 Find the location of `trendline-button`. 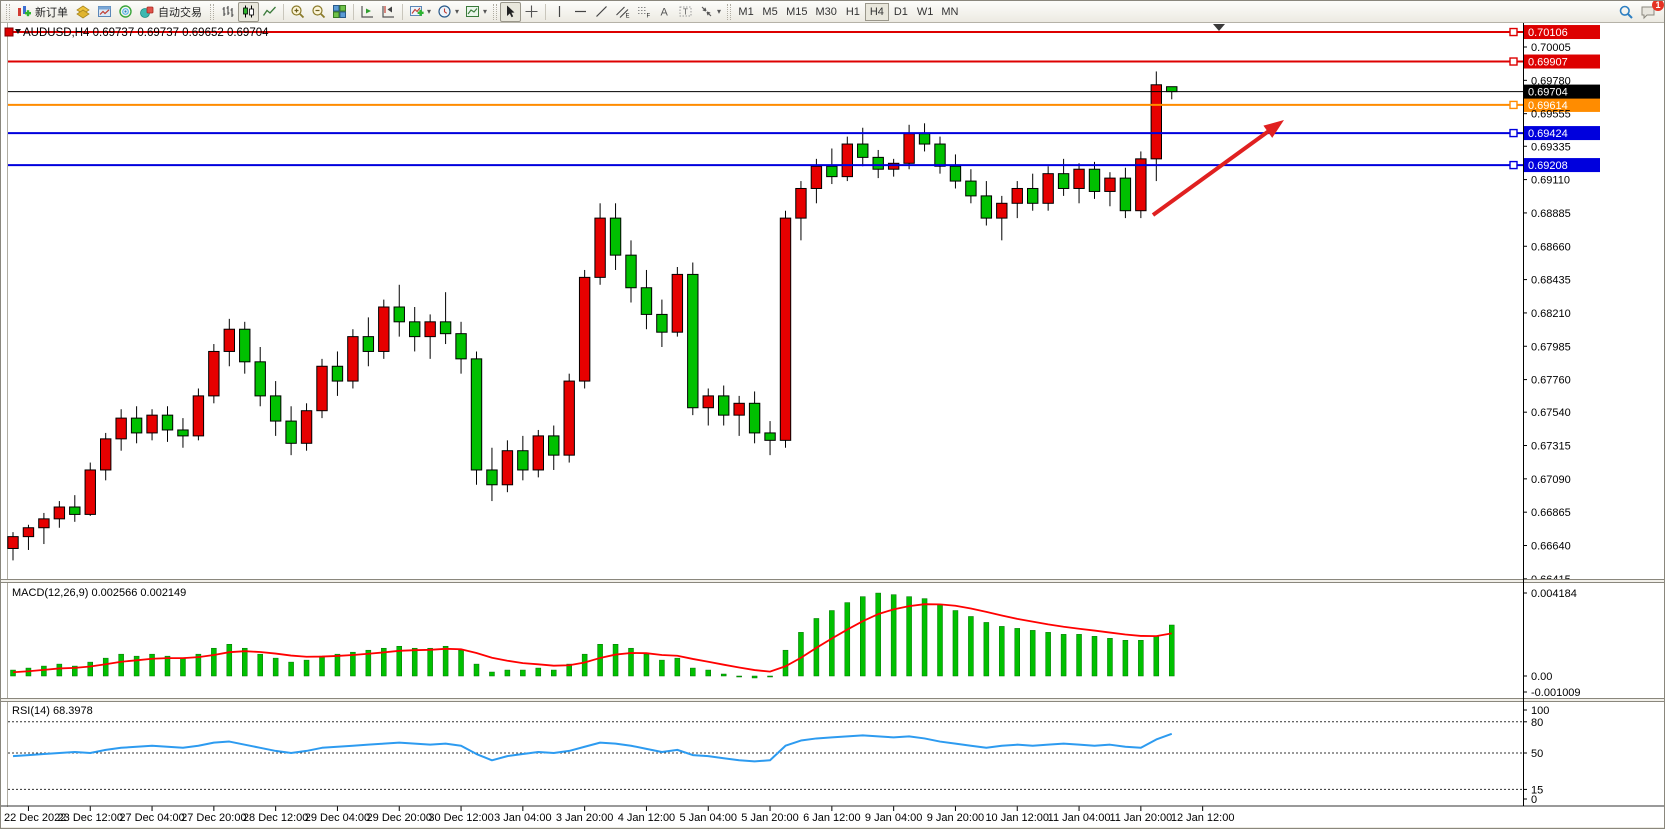

trendline-button is located at coordinates (601, 12).